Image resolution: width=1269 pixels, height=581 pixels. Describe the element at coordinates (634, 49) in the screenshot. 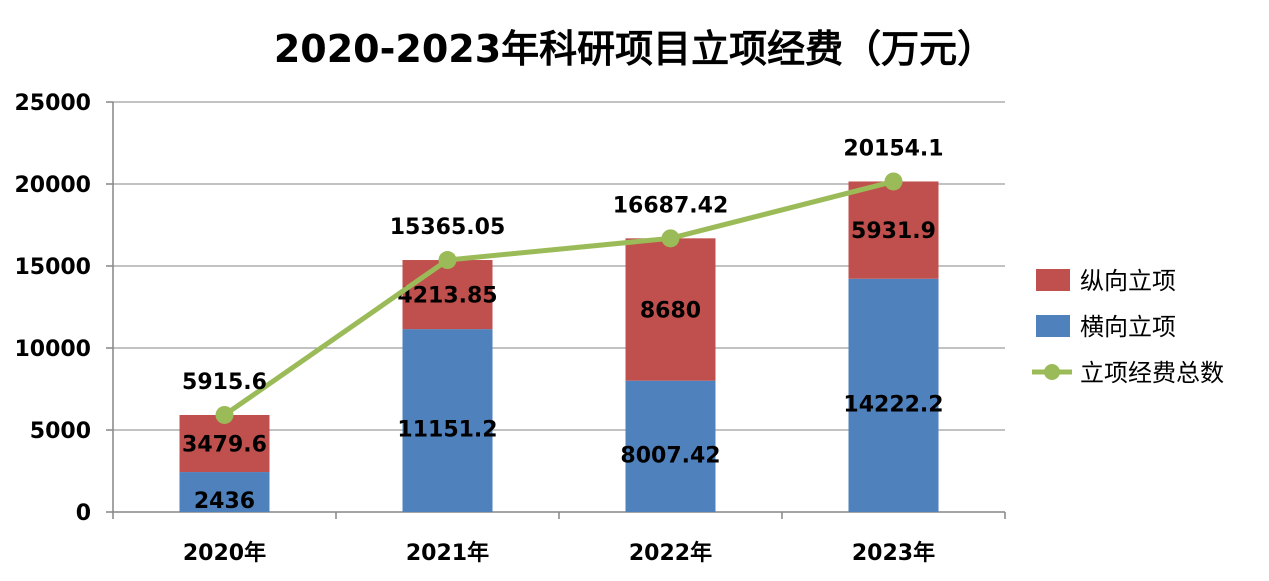

I see `chart-title: 2020-2023年科研项目立项经费（万元）` at that location.